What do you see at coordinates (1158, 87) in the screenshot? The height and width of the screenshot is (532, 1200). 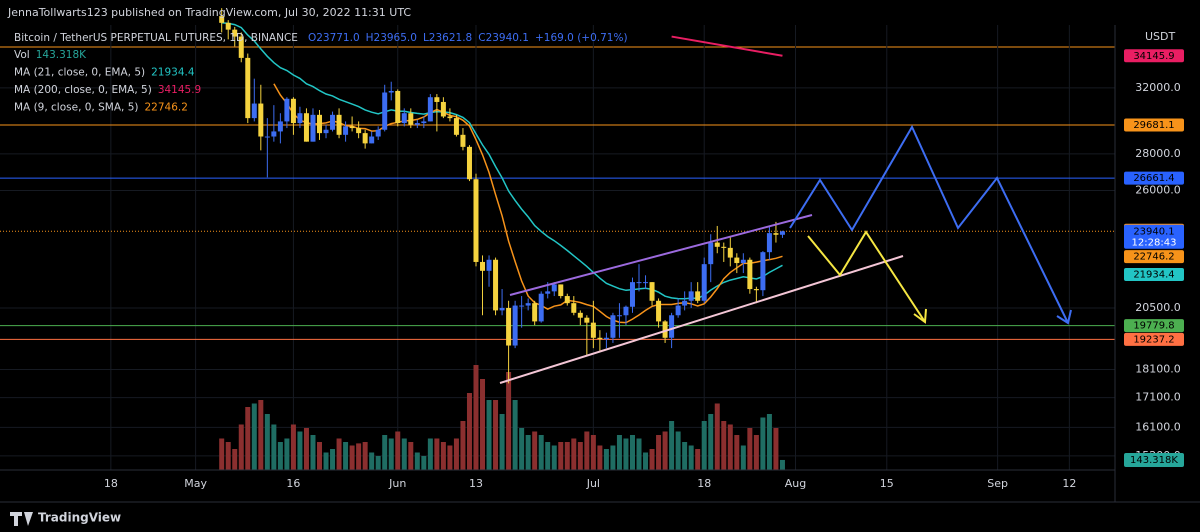 I see `y-tick-label: 32000.0` at bounding box center [1158, 87].